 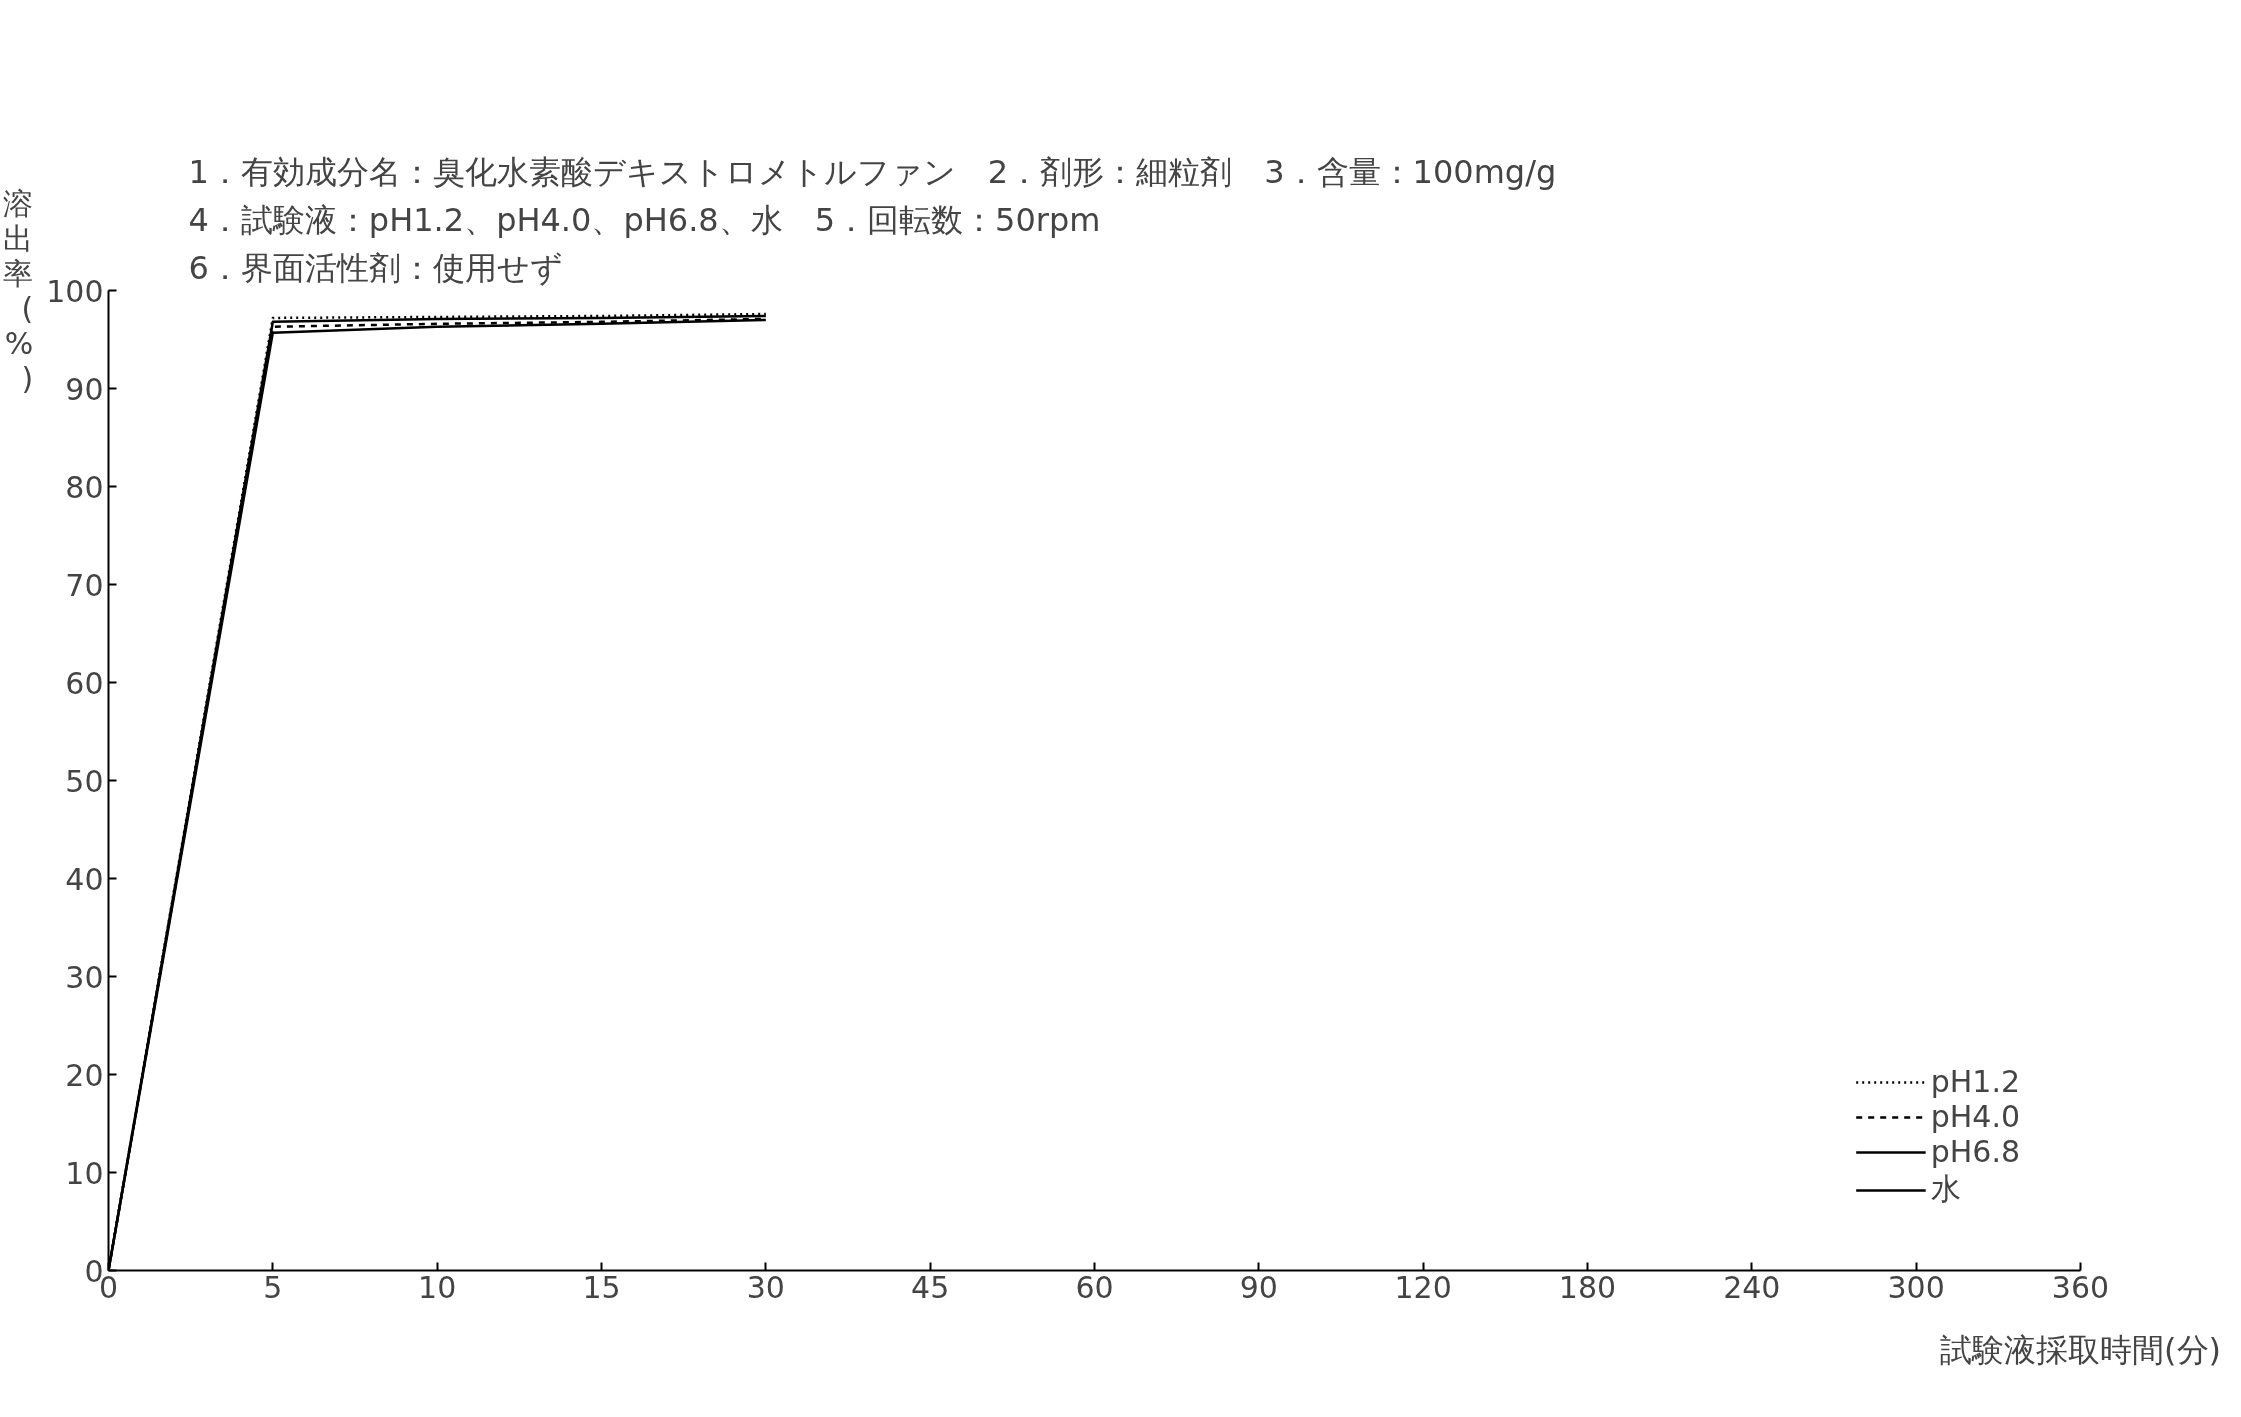 I want to click on x-tick-label: 300, so click(x=1916, y=1287).